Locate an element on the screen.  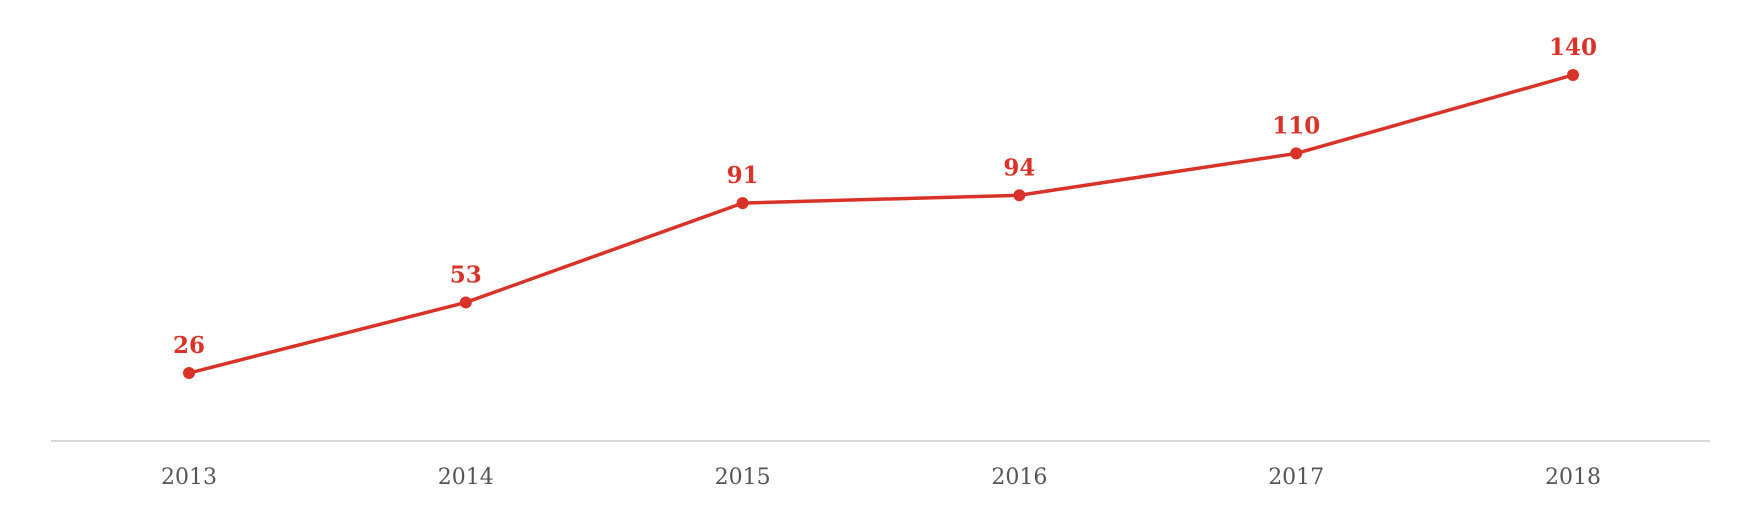
data-label: 94 is located at coordinates (1019, 167).